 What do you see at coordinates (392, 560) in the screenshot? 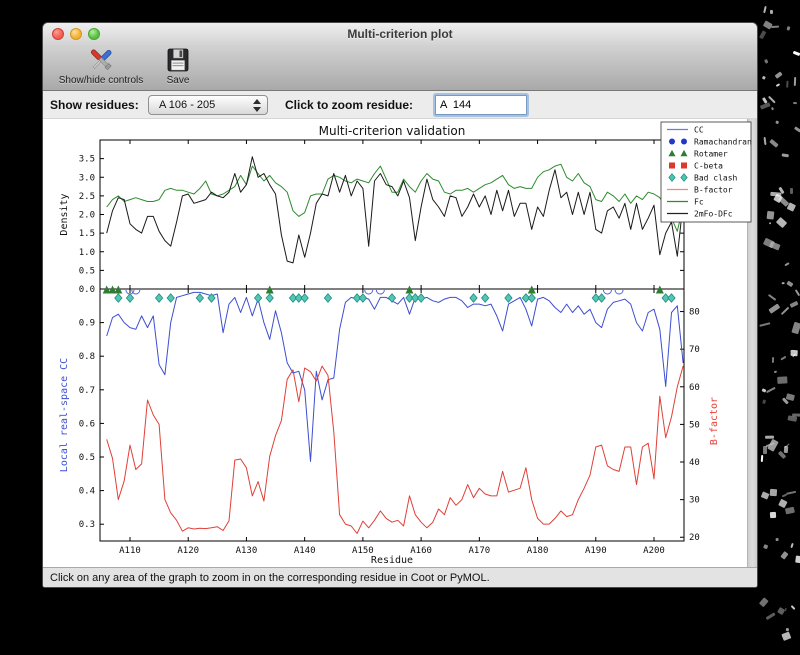
I see `x-axis-label: Residue` at bounding box center [392, 560].